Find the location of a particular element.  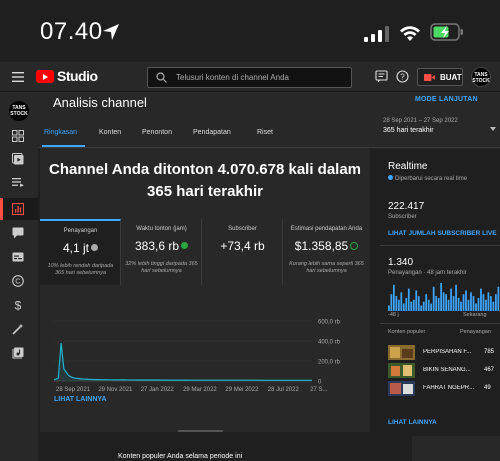

realtime-subtitle-text: Diperbarui secara real time is located at coordinates (431, 179).